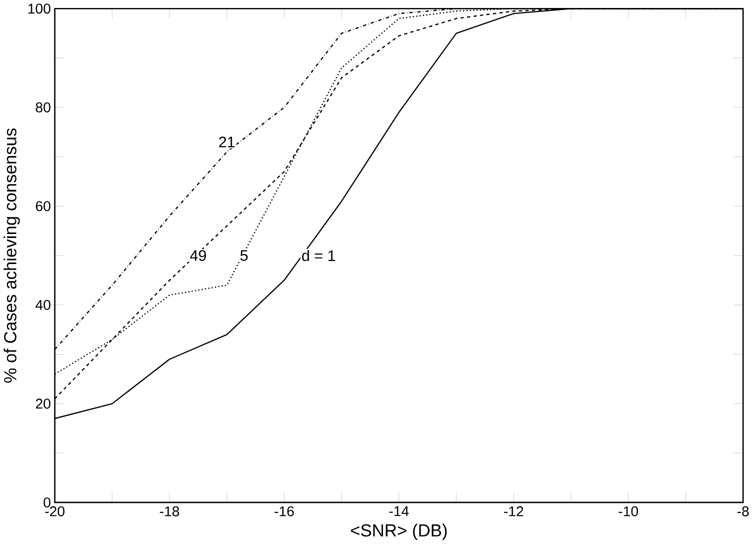 The width and height of the screenshot is (753, 544). Describe the element at coordinates (319, 256) in the screenshot. I see `annotation: d = 1` at that location.